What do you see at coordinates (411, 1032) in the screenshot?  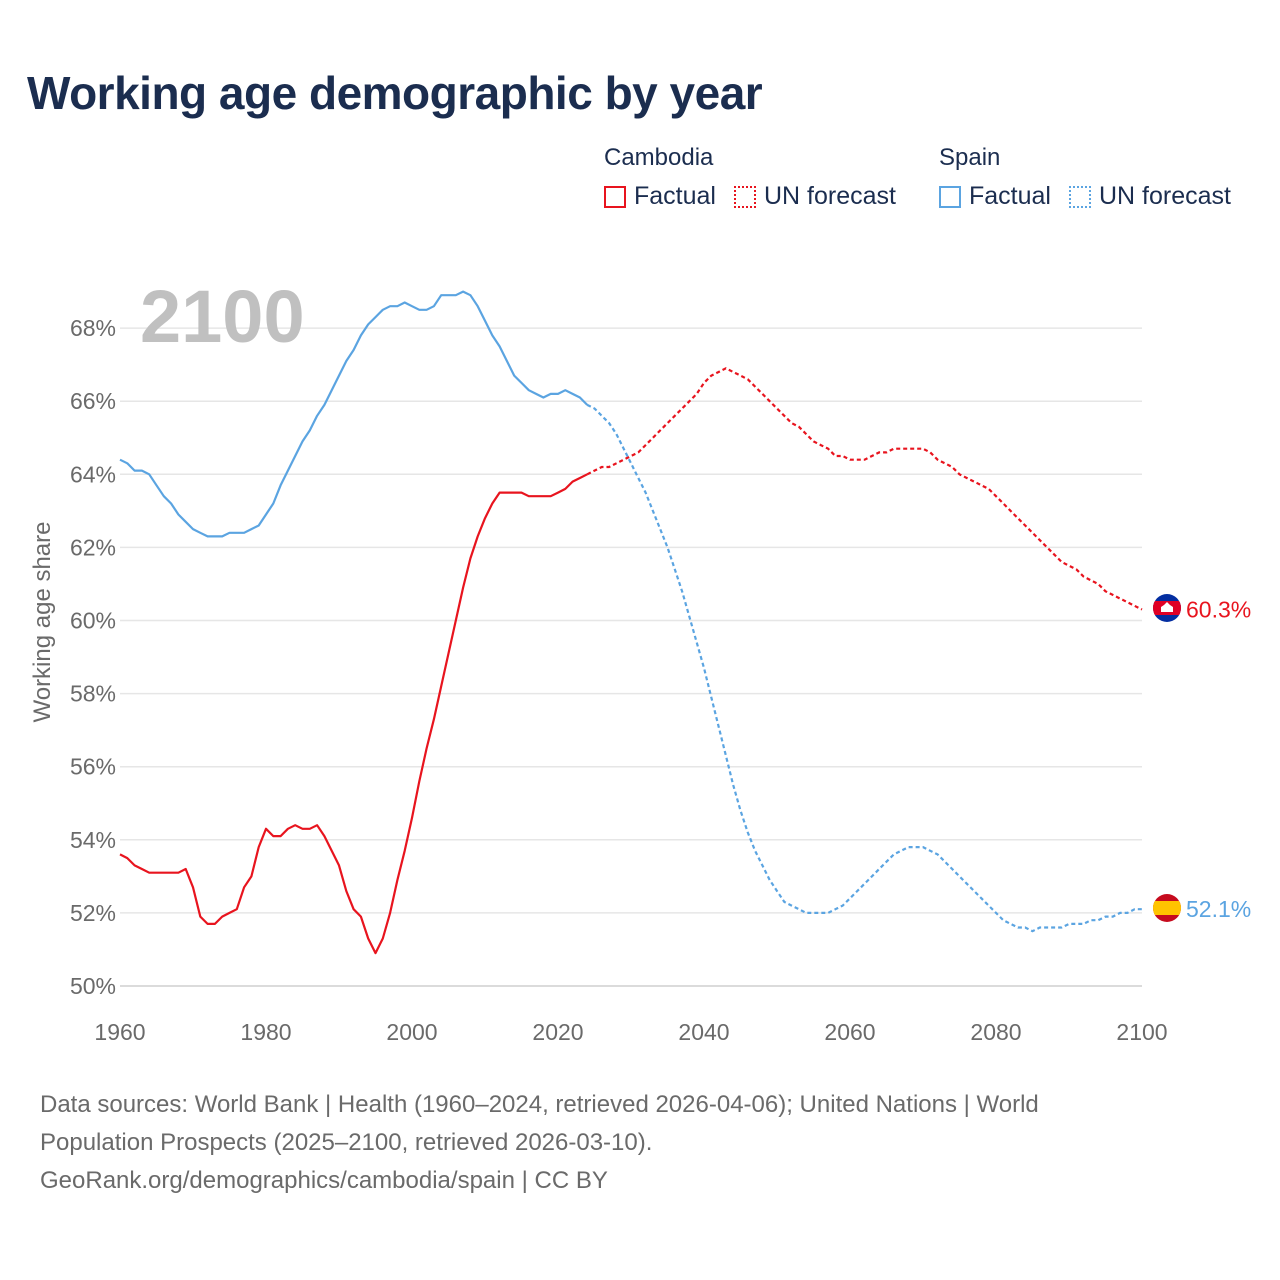 I see `x-tick-label: 2000` at bounding box center [411, 1032].